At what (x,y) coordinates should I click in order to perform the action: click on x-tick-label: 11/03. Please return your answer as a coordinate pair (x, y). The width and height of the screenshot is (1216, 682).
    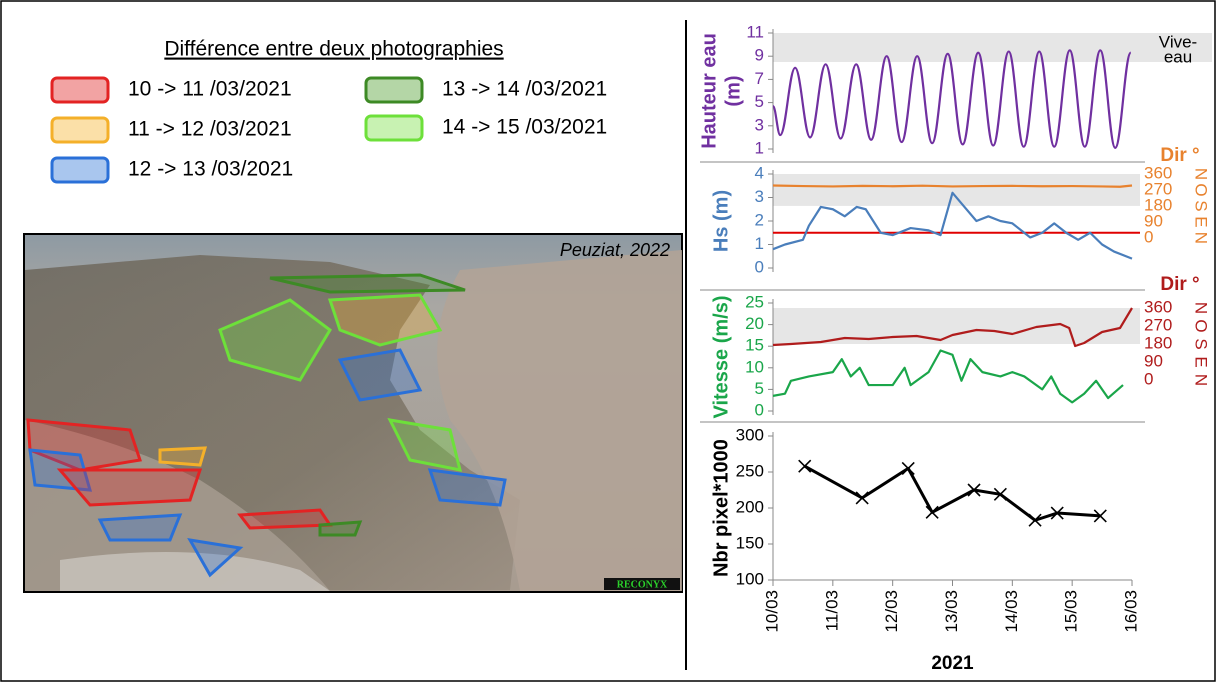
    Looking at the image, I should click on (831, 610).